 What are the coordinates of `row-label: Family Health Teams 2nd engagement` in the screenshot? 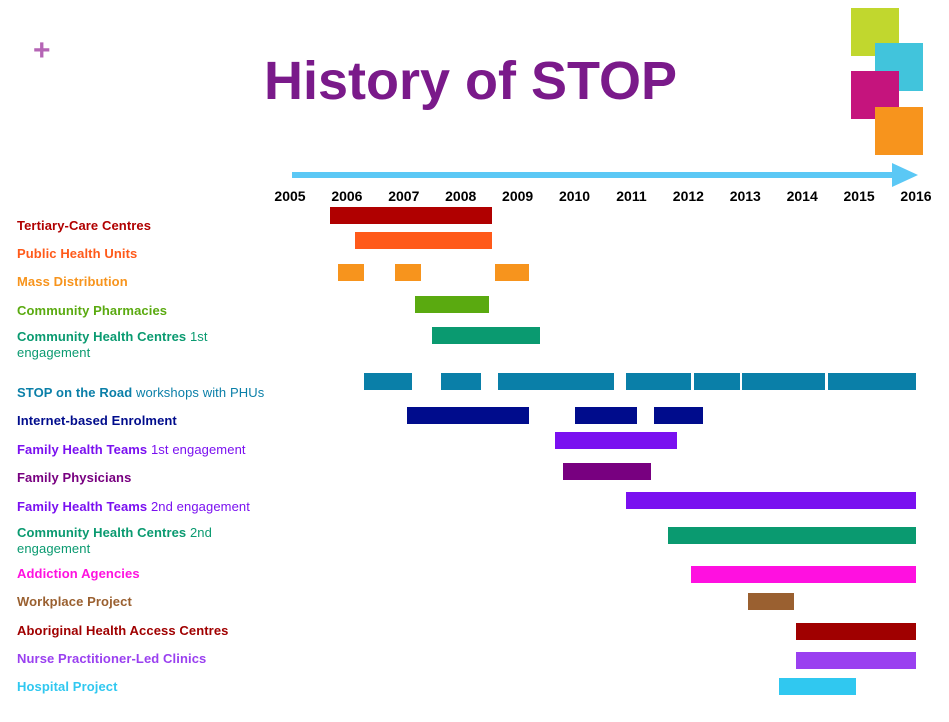 It's located at (147, 507).